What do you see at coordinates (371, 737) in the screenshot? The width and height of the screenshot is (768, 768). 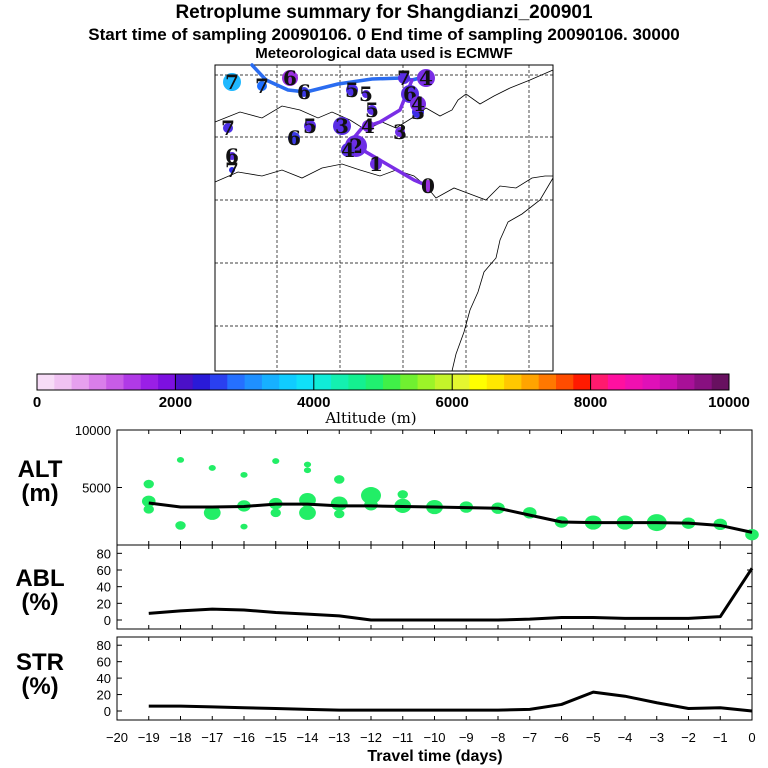 I see `x-tick-label: −12` at bounding box center [371, 737].